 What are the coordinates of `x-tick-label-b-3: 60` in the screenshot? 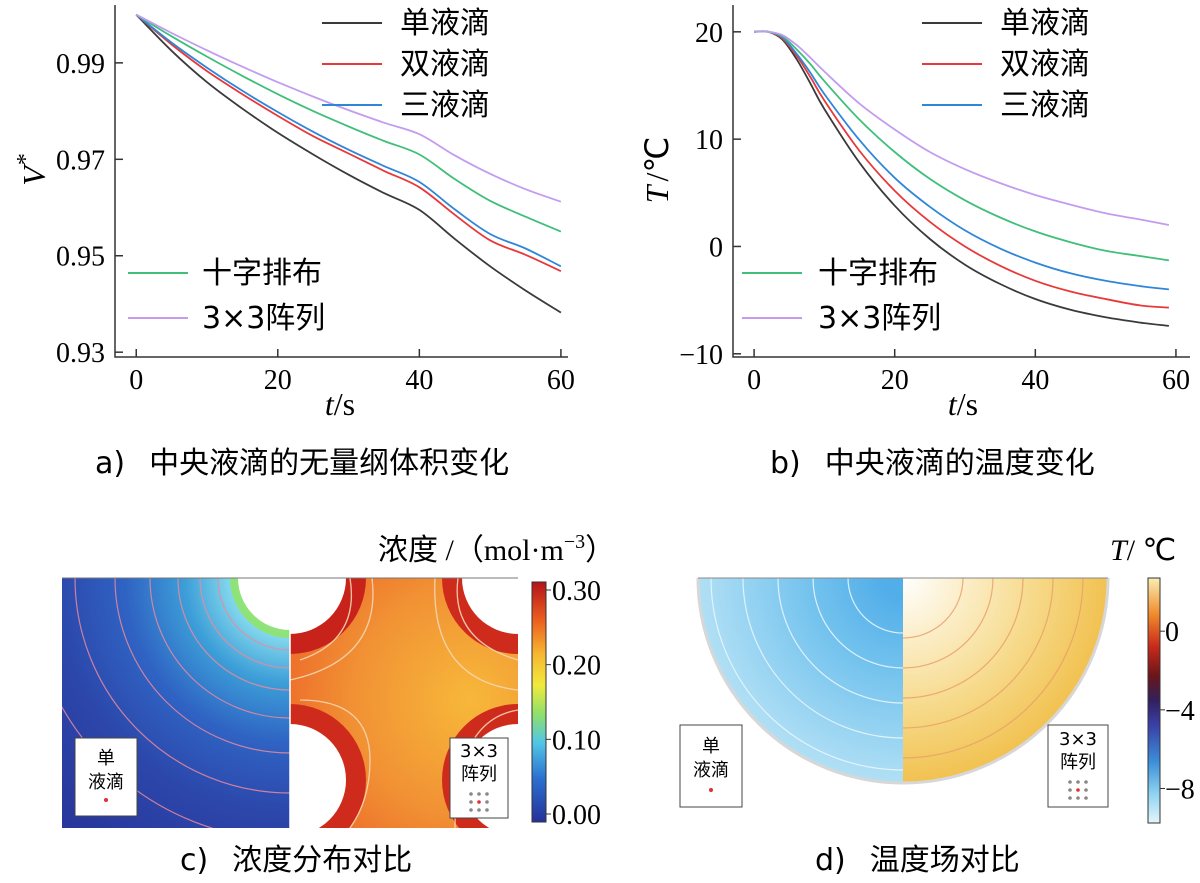 It's located at (1176, 380).